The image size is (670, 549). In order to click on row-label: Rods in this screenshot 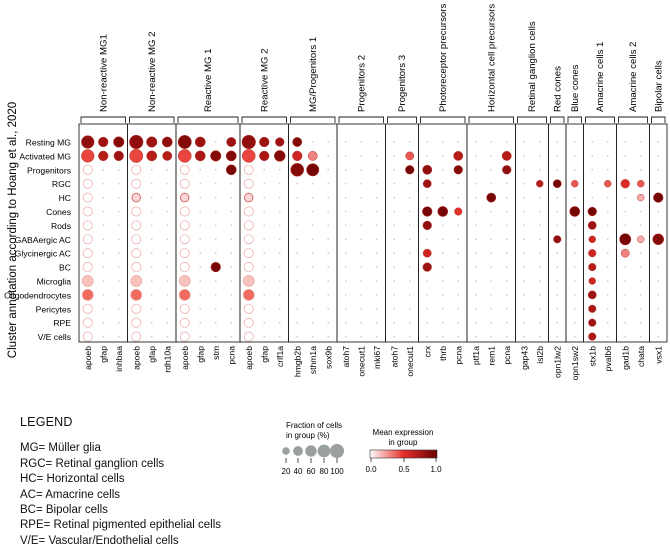, I will do `click(61, 226)`.